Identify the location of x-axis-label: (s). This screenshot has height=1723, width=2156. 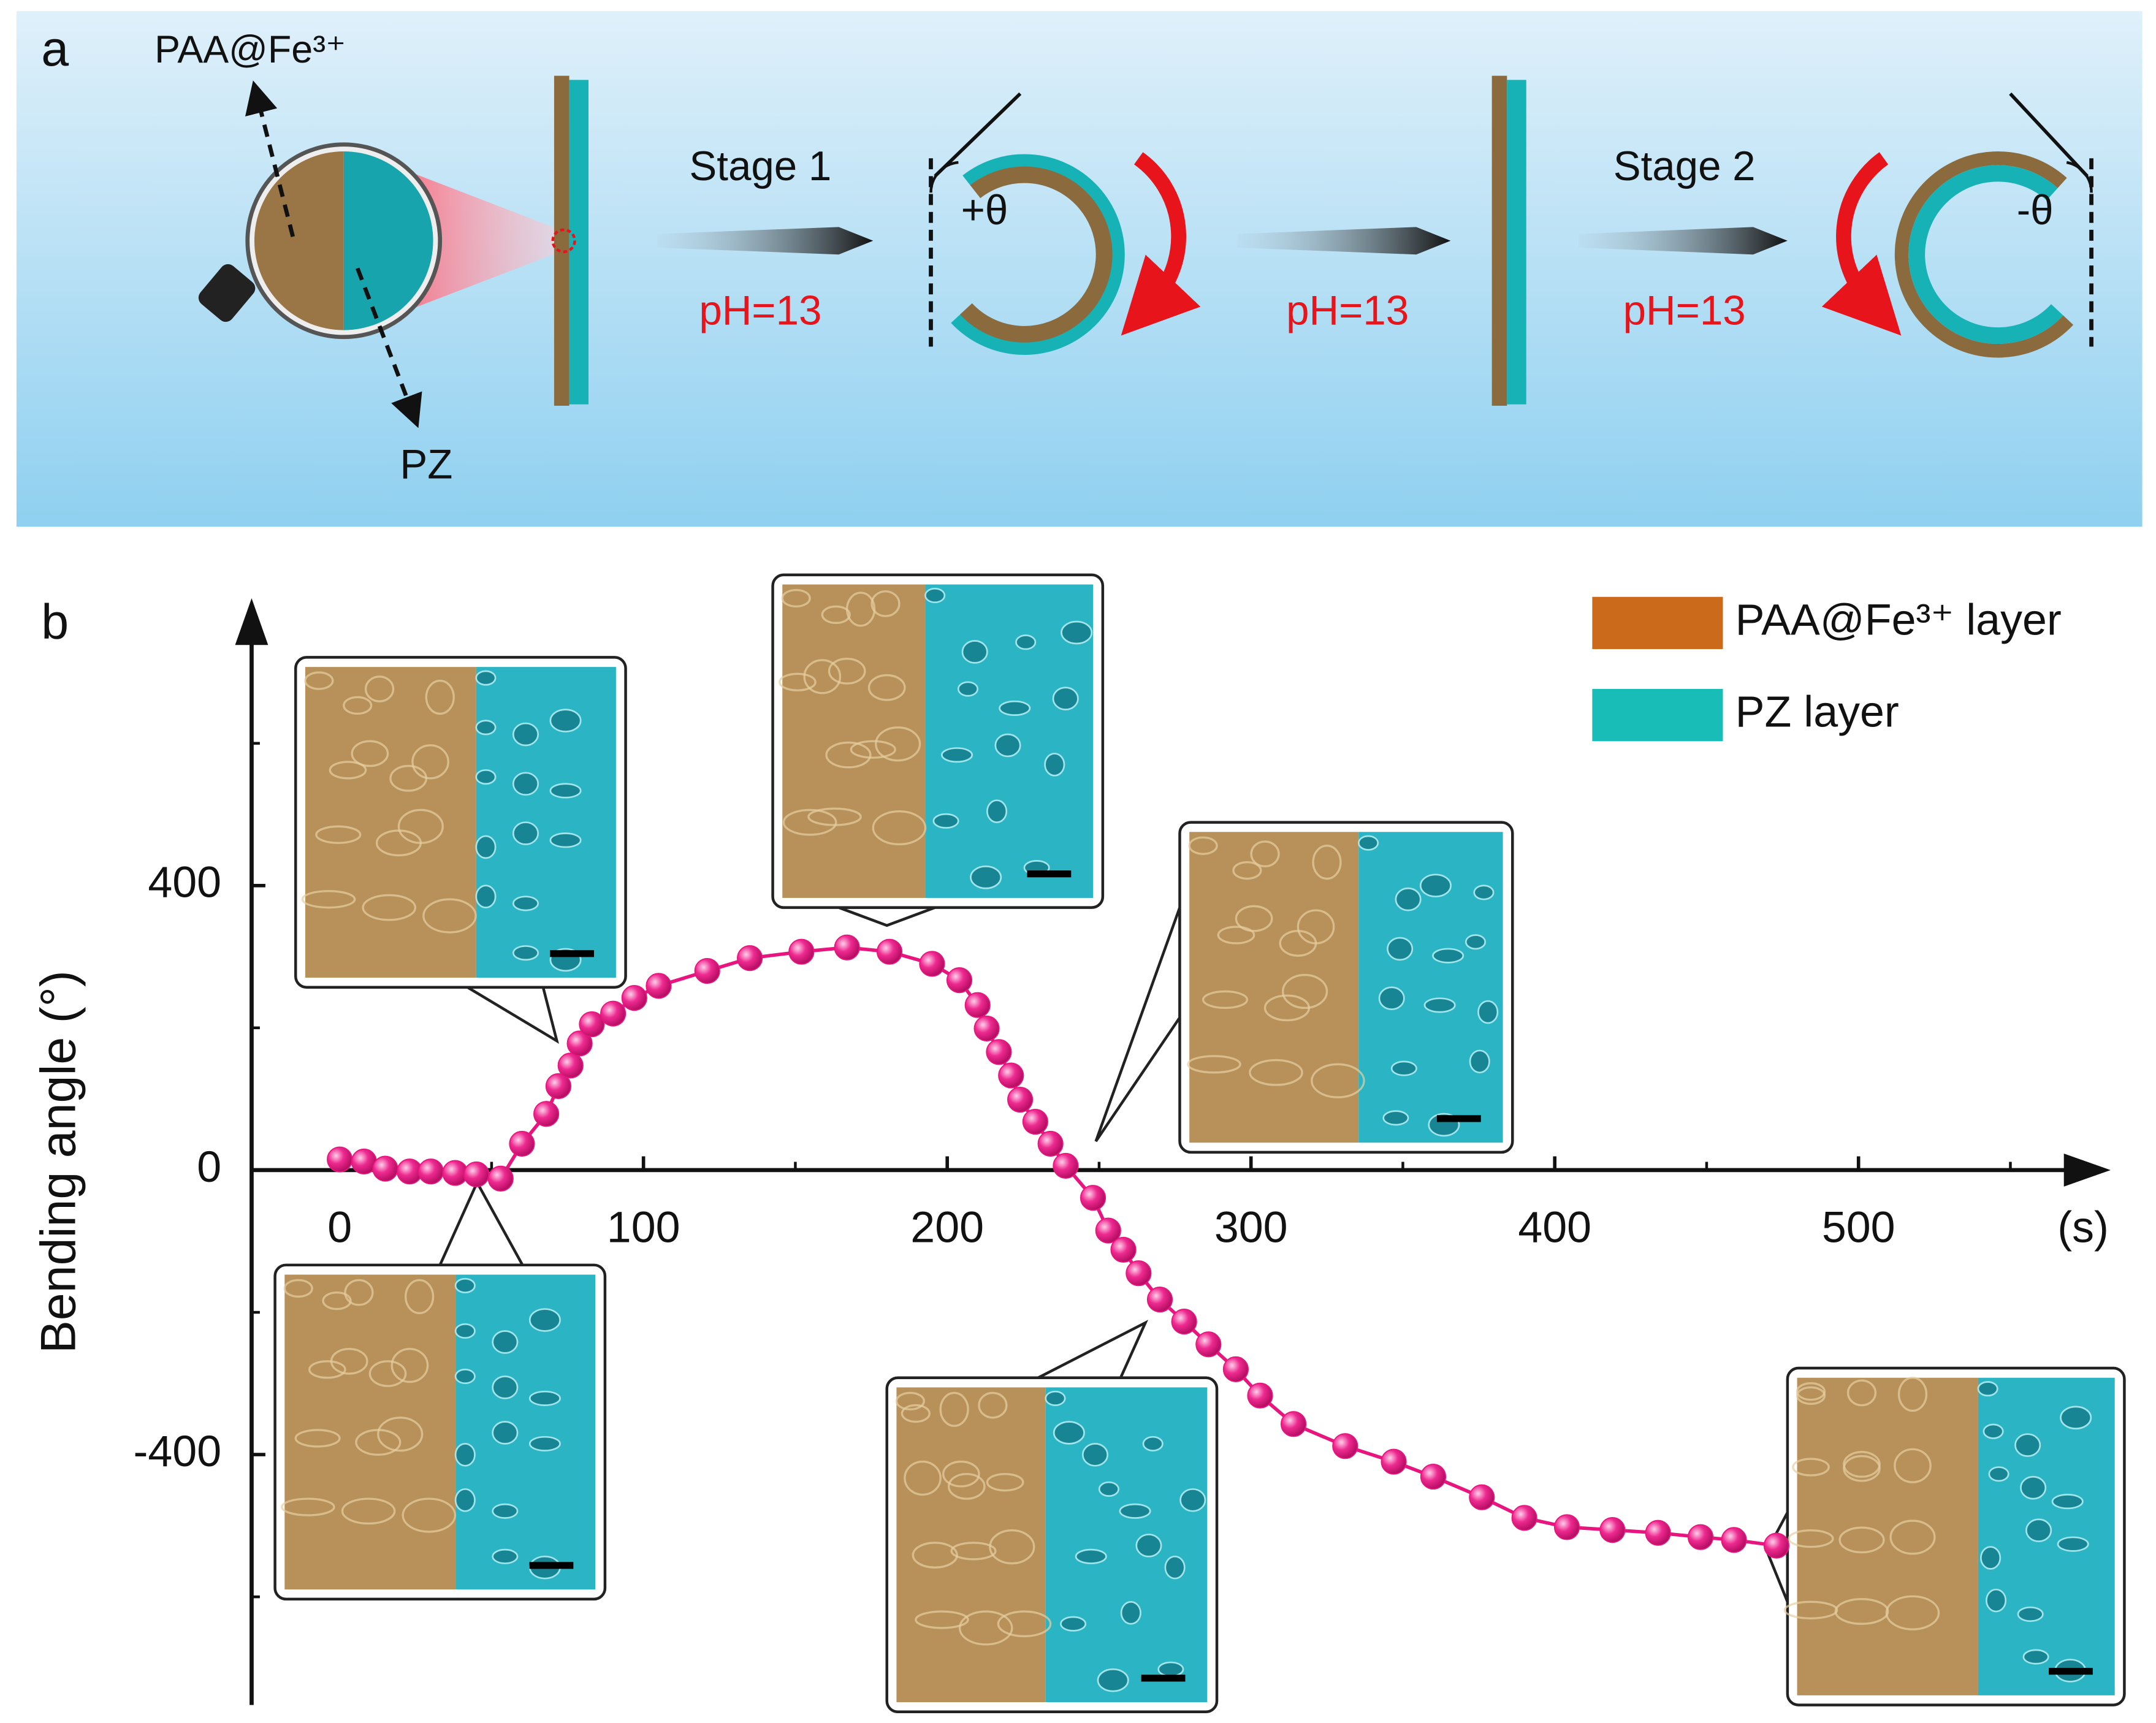
(2083, 1227).